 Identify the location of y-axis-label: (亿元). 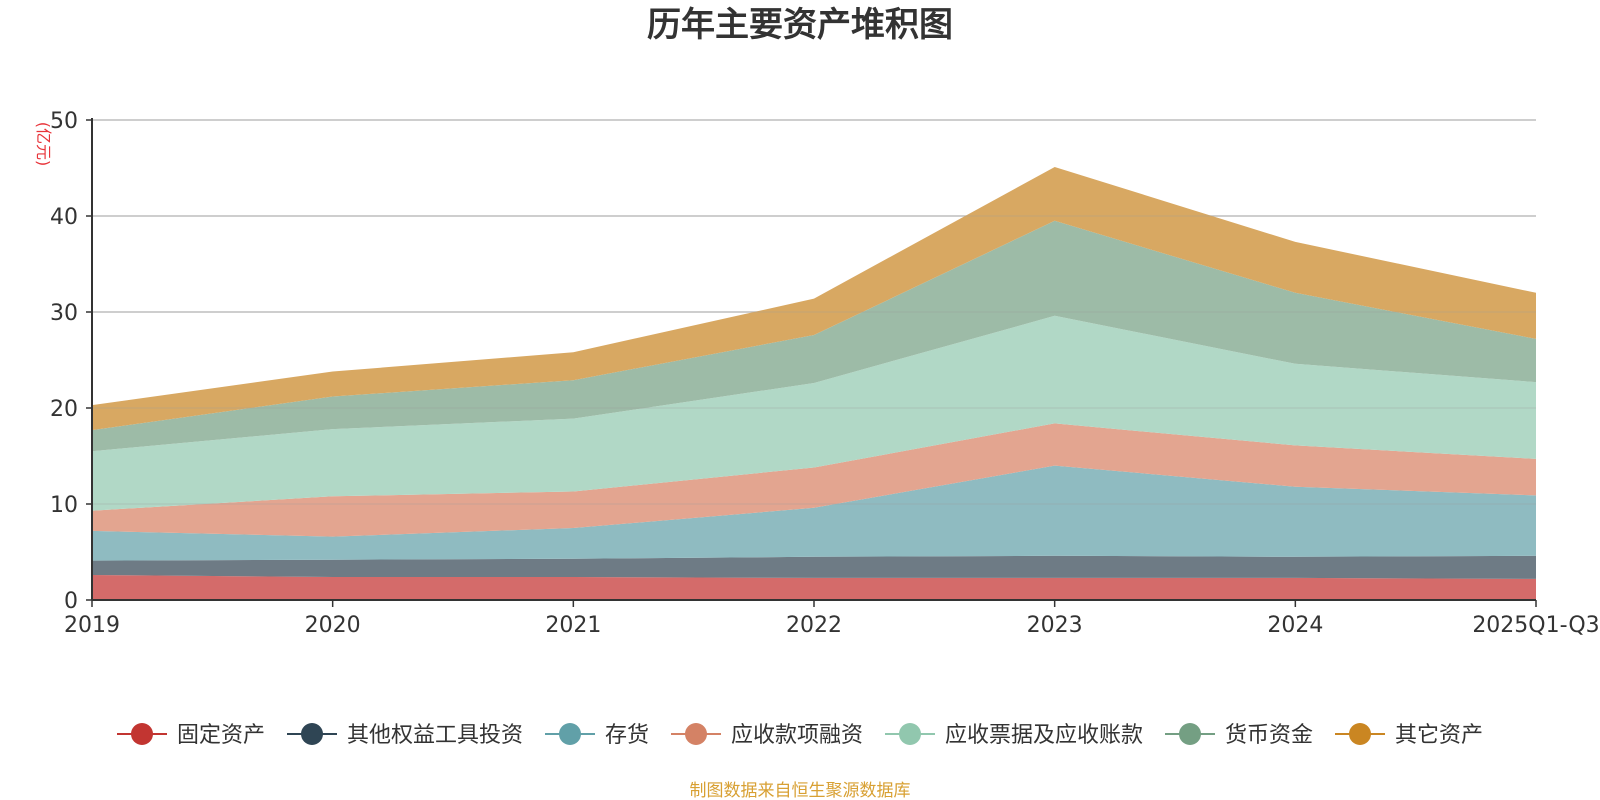
(43, 144).